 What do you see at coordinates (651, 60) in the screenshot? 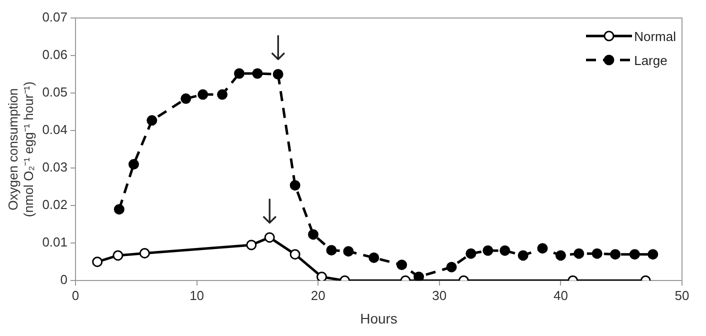
I see `legend-label: Large` at bounding box center [651, 60].